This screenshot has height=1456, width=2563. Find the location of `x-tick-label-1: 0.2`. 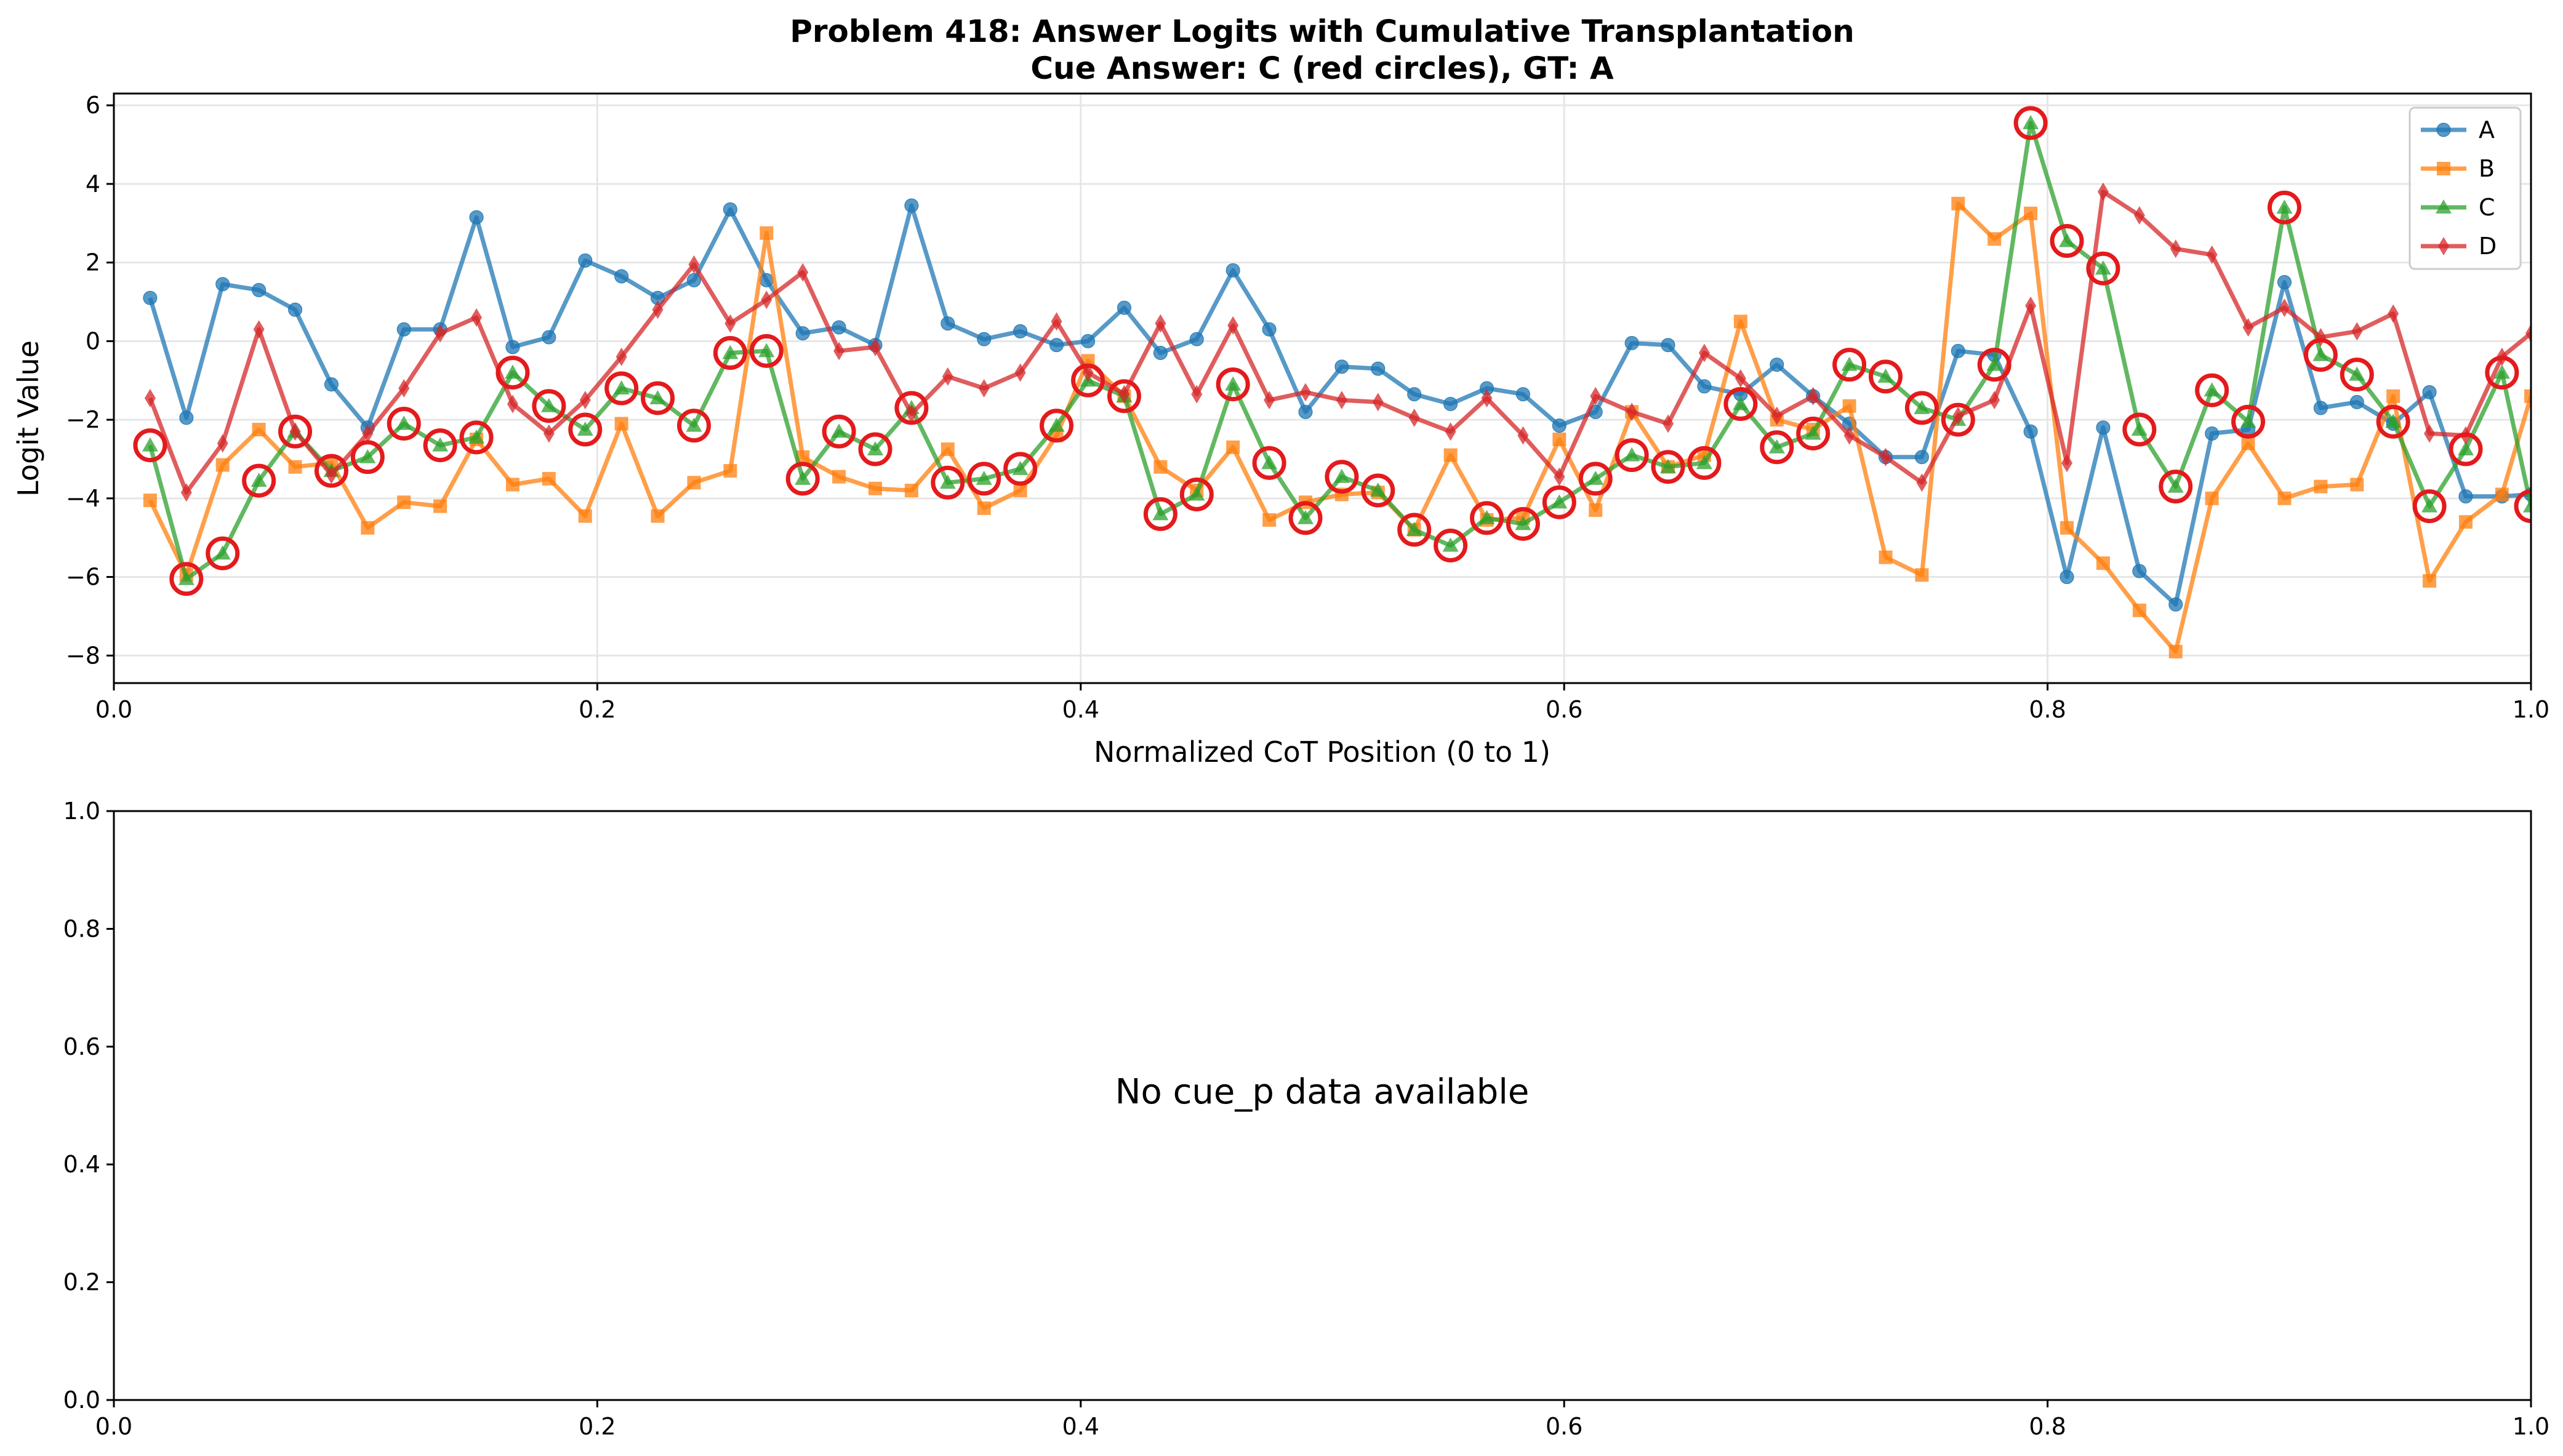

x-tick-label-1: 0.2 is located at coordinates (597, 709).